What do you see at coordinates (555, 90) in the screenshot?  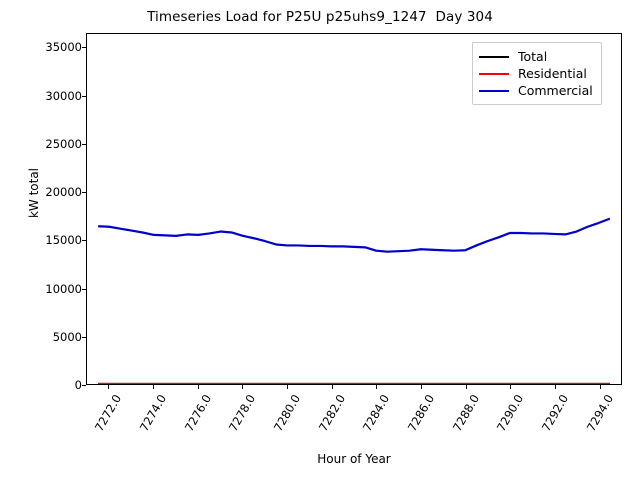 I see `legend-label: Commercial` at bounding box center [555, 90].